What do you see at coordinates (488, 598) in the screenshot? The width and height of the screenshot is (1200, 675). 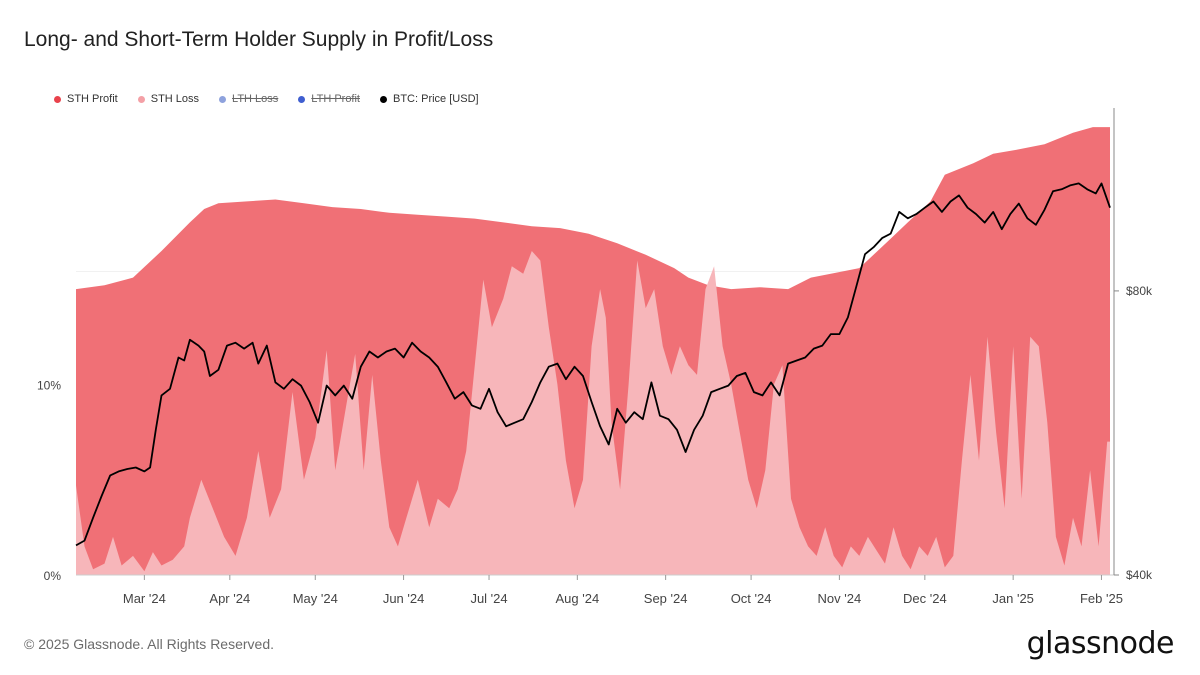 I see `x-tick-label: Jul '24` at bounding box center [488, 598].